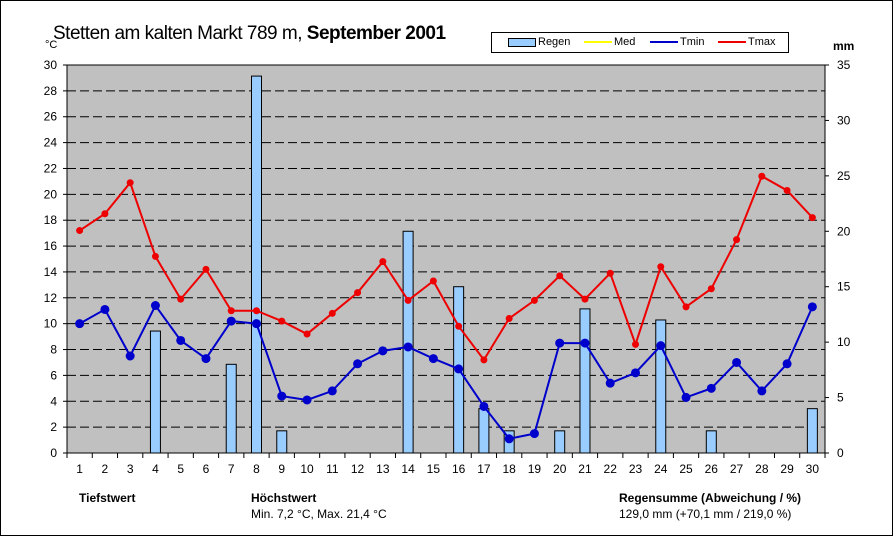  I want to click on legend-label: Med, so click(625, 42).